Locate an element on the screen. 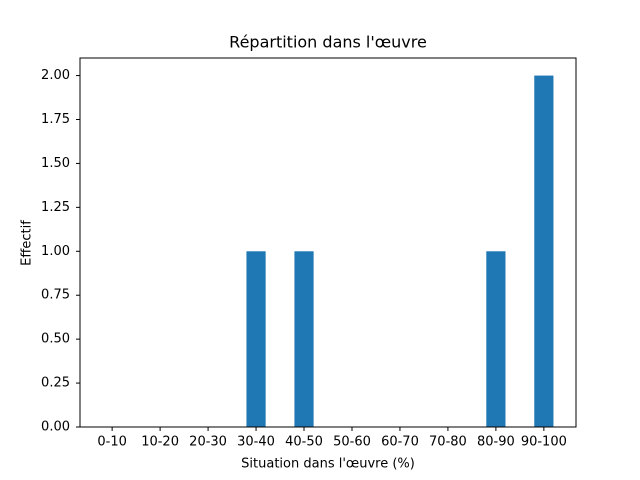 The image size is (640, 480). y-tick-label: 1.25 is located at coordinates (55, 207).